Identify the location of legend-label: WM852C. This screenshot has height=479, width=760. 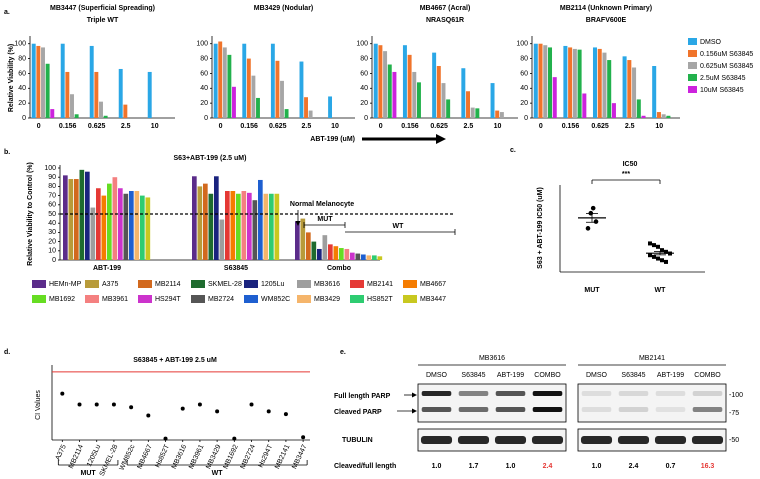
(275, 299).